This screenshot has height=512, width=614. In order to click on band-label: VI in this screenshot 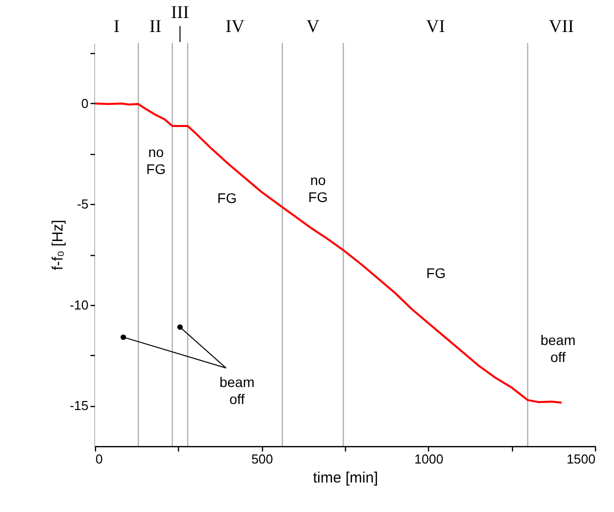, I will do `click(435, 26)`.